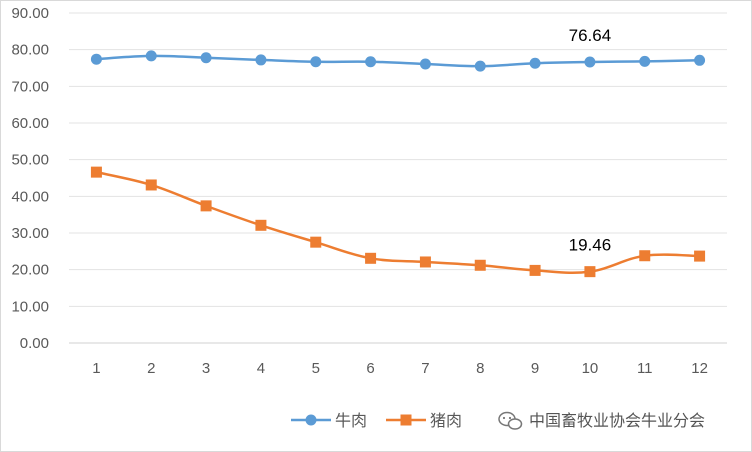 This screenshot has width=752, height=452. I want to click on y-tick-label: 20.00, so click(30, 270).